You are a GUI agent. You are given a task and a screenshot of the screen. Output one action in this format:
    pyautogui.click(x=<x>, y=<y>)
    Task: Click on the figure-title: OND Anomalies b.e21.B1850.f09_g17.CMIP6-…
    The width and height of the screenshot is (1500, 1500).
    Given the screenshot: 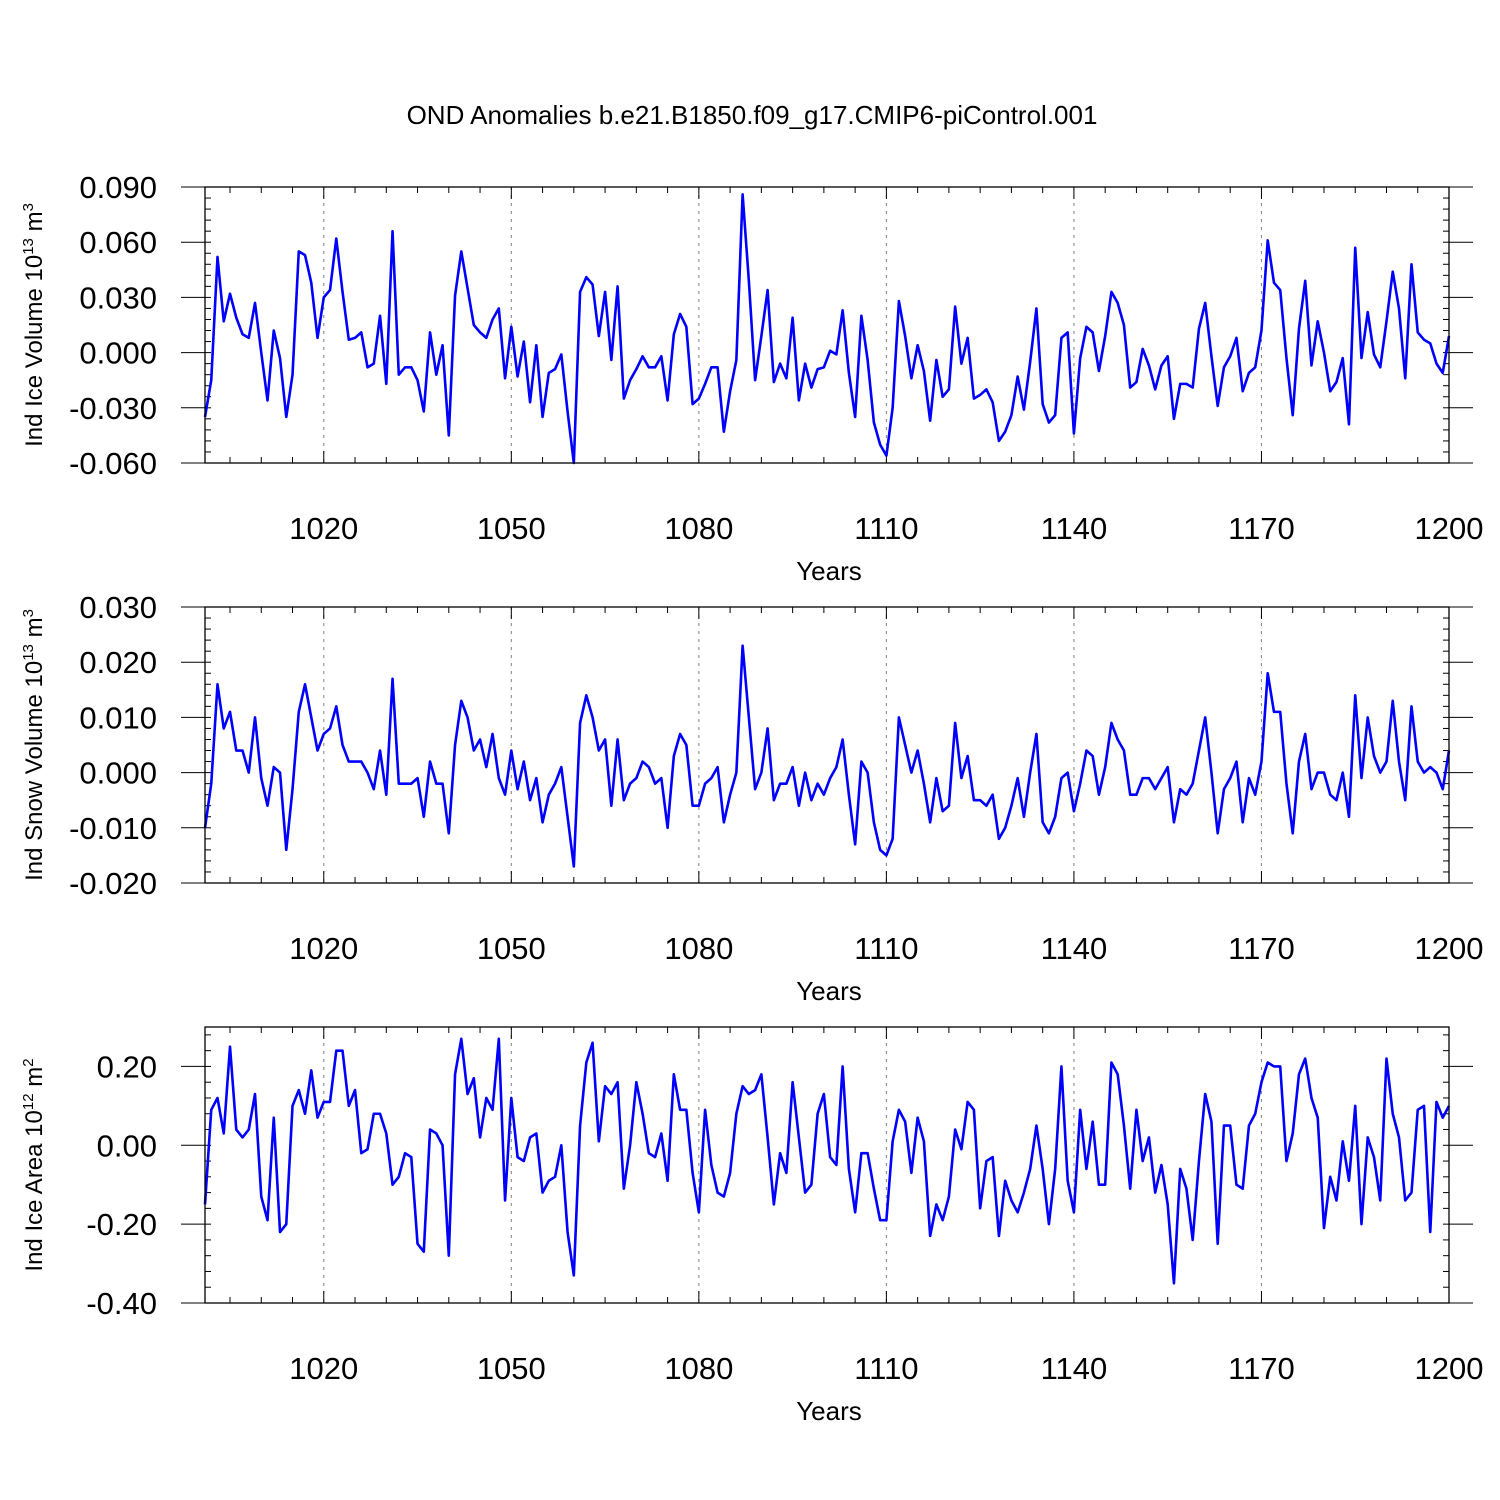 What is the action you would take?
    pyautogui.click(x=752, y=115)
    